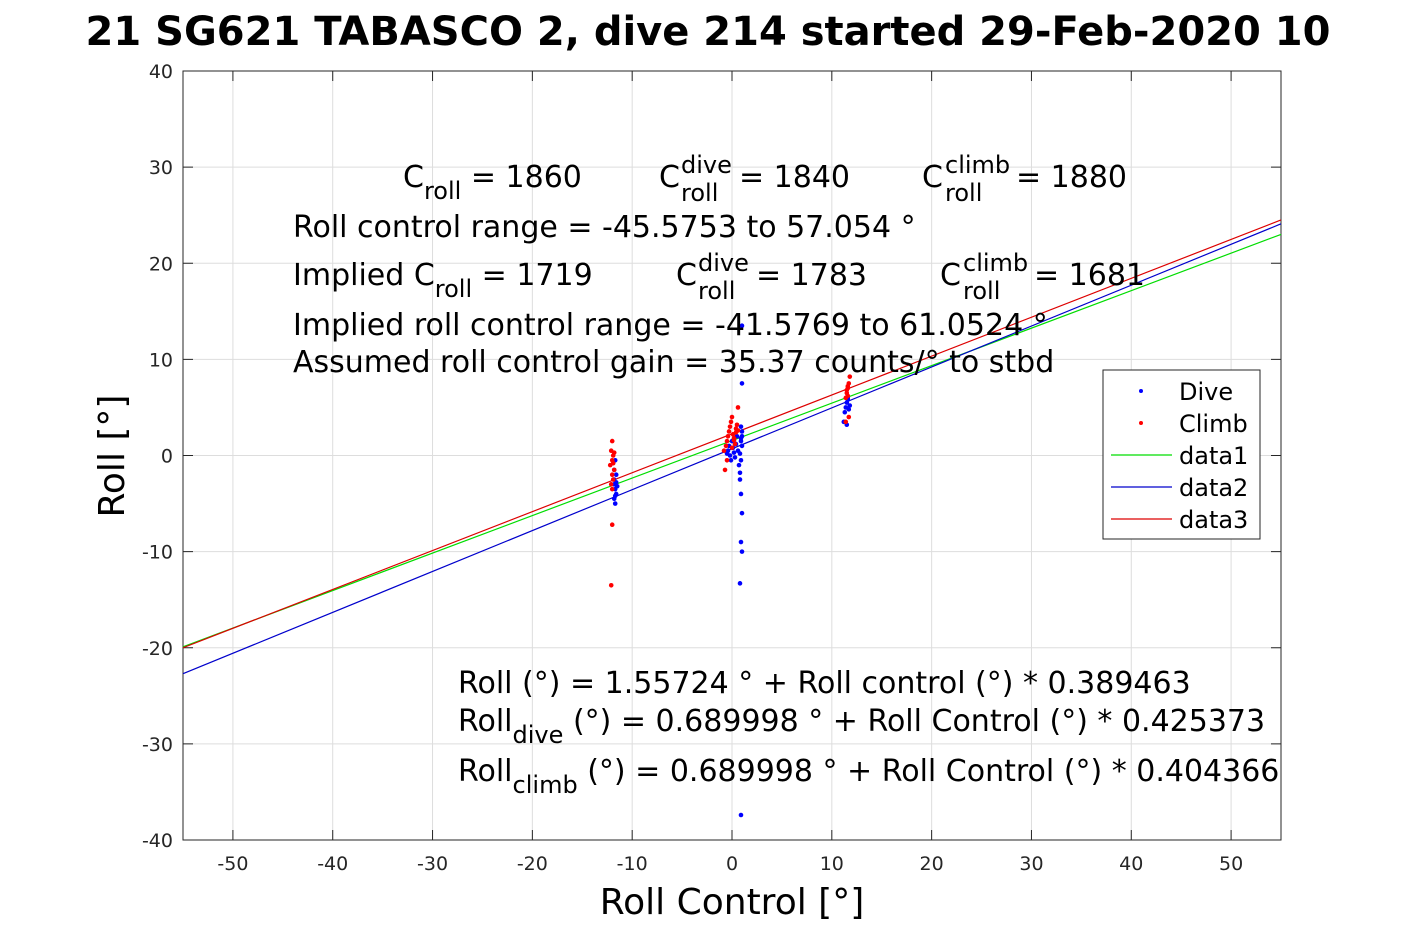  Describe the element at coordinates (1131, 864) in the screenshot. I see `x-tick-label: 40` at that location.